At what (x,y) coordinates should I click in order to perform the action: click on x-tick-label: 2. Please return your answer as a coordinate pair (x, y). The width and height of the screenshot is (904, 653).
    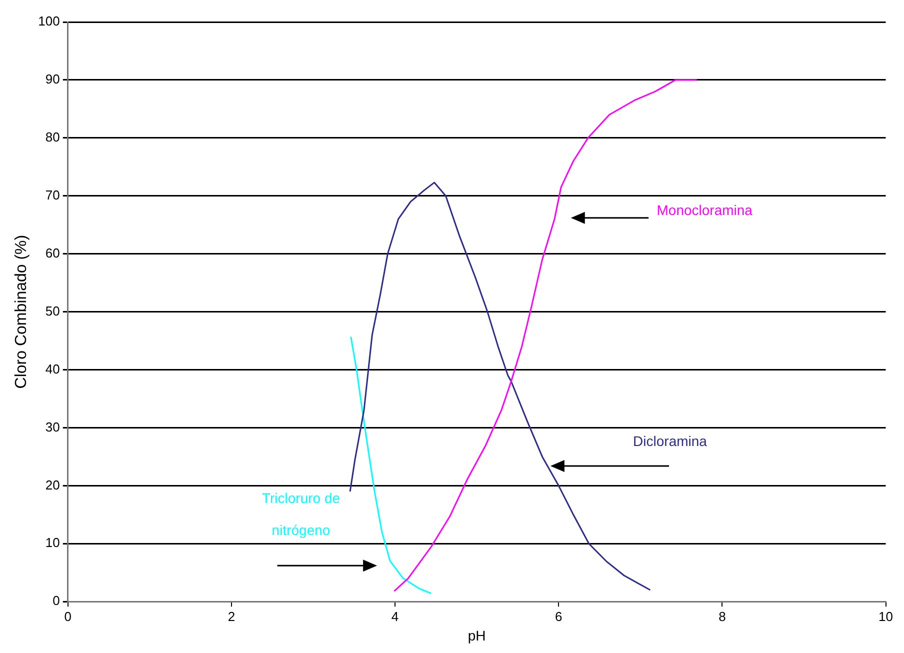
    Looking at the image, I should click on (232, 616).